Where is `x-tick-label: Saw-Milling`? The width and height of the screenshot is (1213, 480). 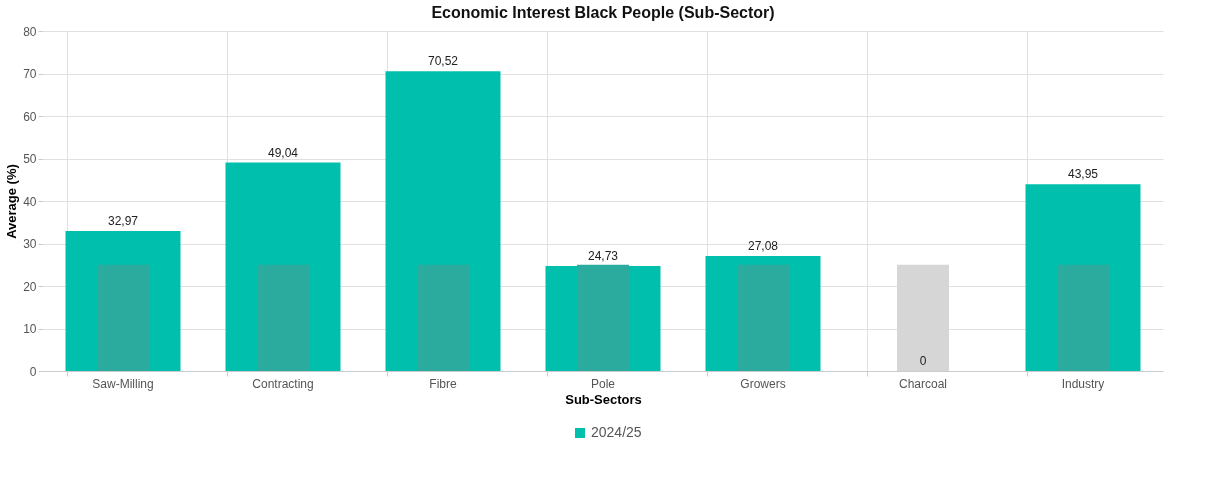 x-tick-label: Saw-Milling is located at coordinates (123, 383).